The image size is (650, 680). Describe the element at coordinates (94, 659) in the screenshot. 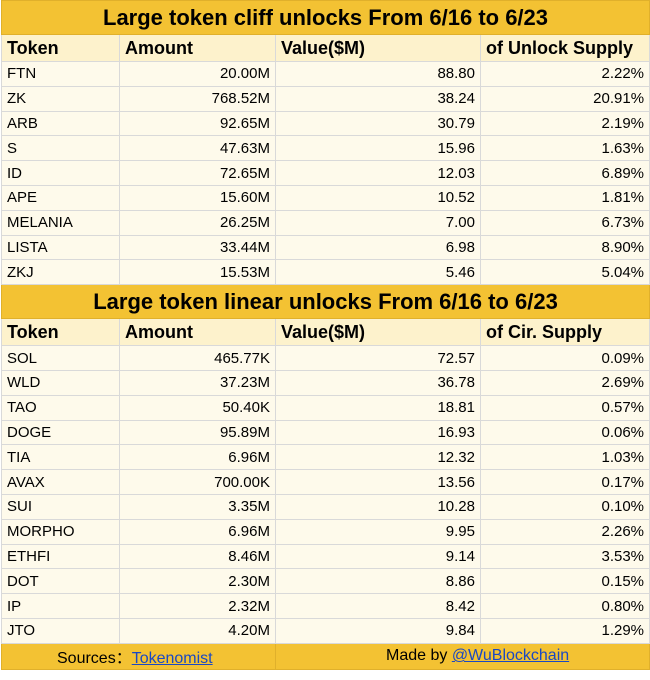

I see `sources-label: Sources：` at that location.